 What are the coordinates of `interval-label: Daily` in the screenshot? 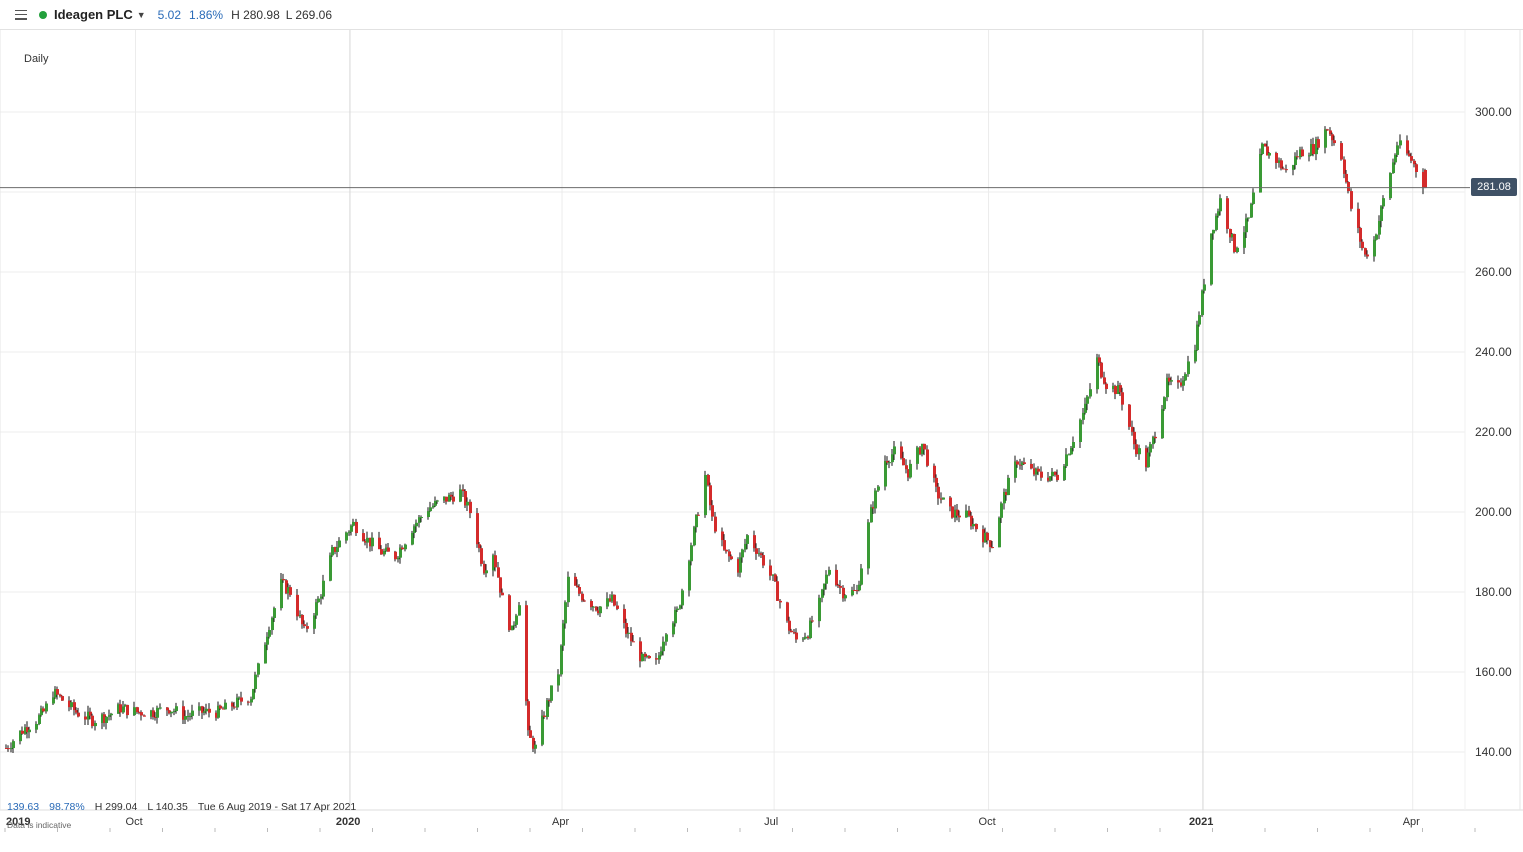 It's located at (36, 59).